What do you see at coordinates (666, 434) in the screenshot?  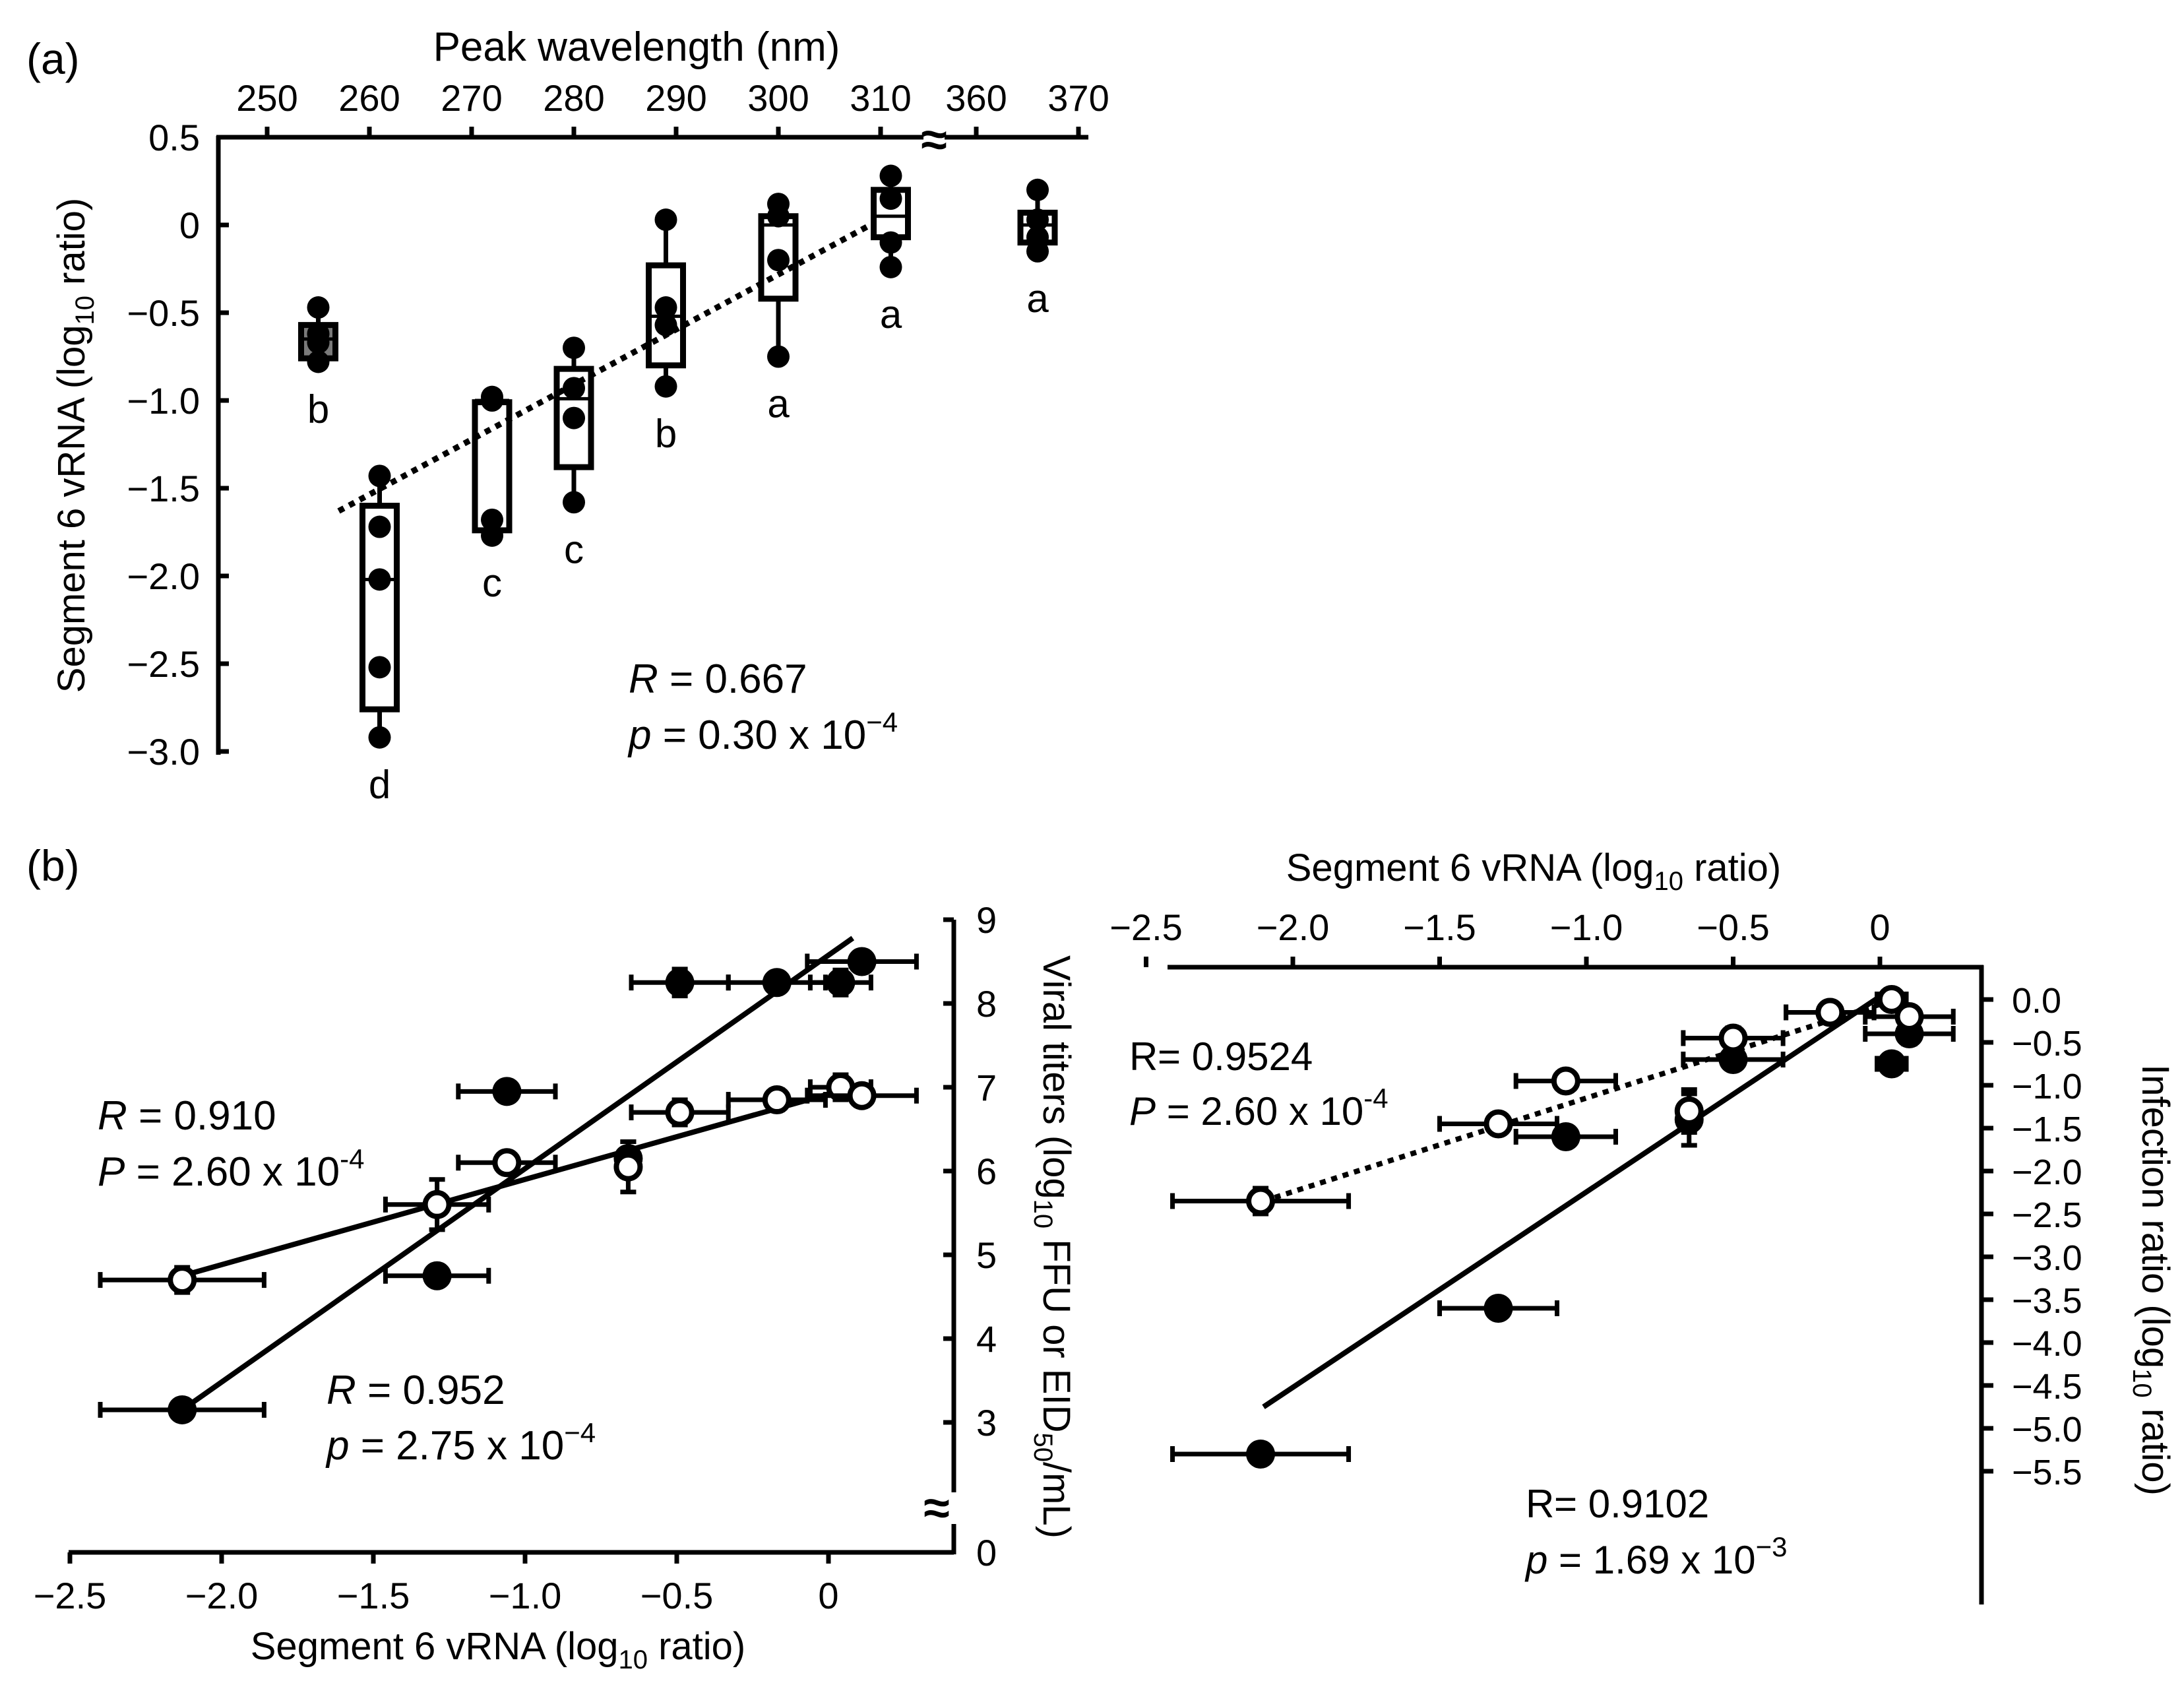 I see `panel-a-group-letter: b` at bounding box center [666, 434].